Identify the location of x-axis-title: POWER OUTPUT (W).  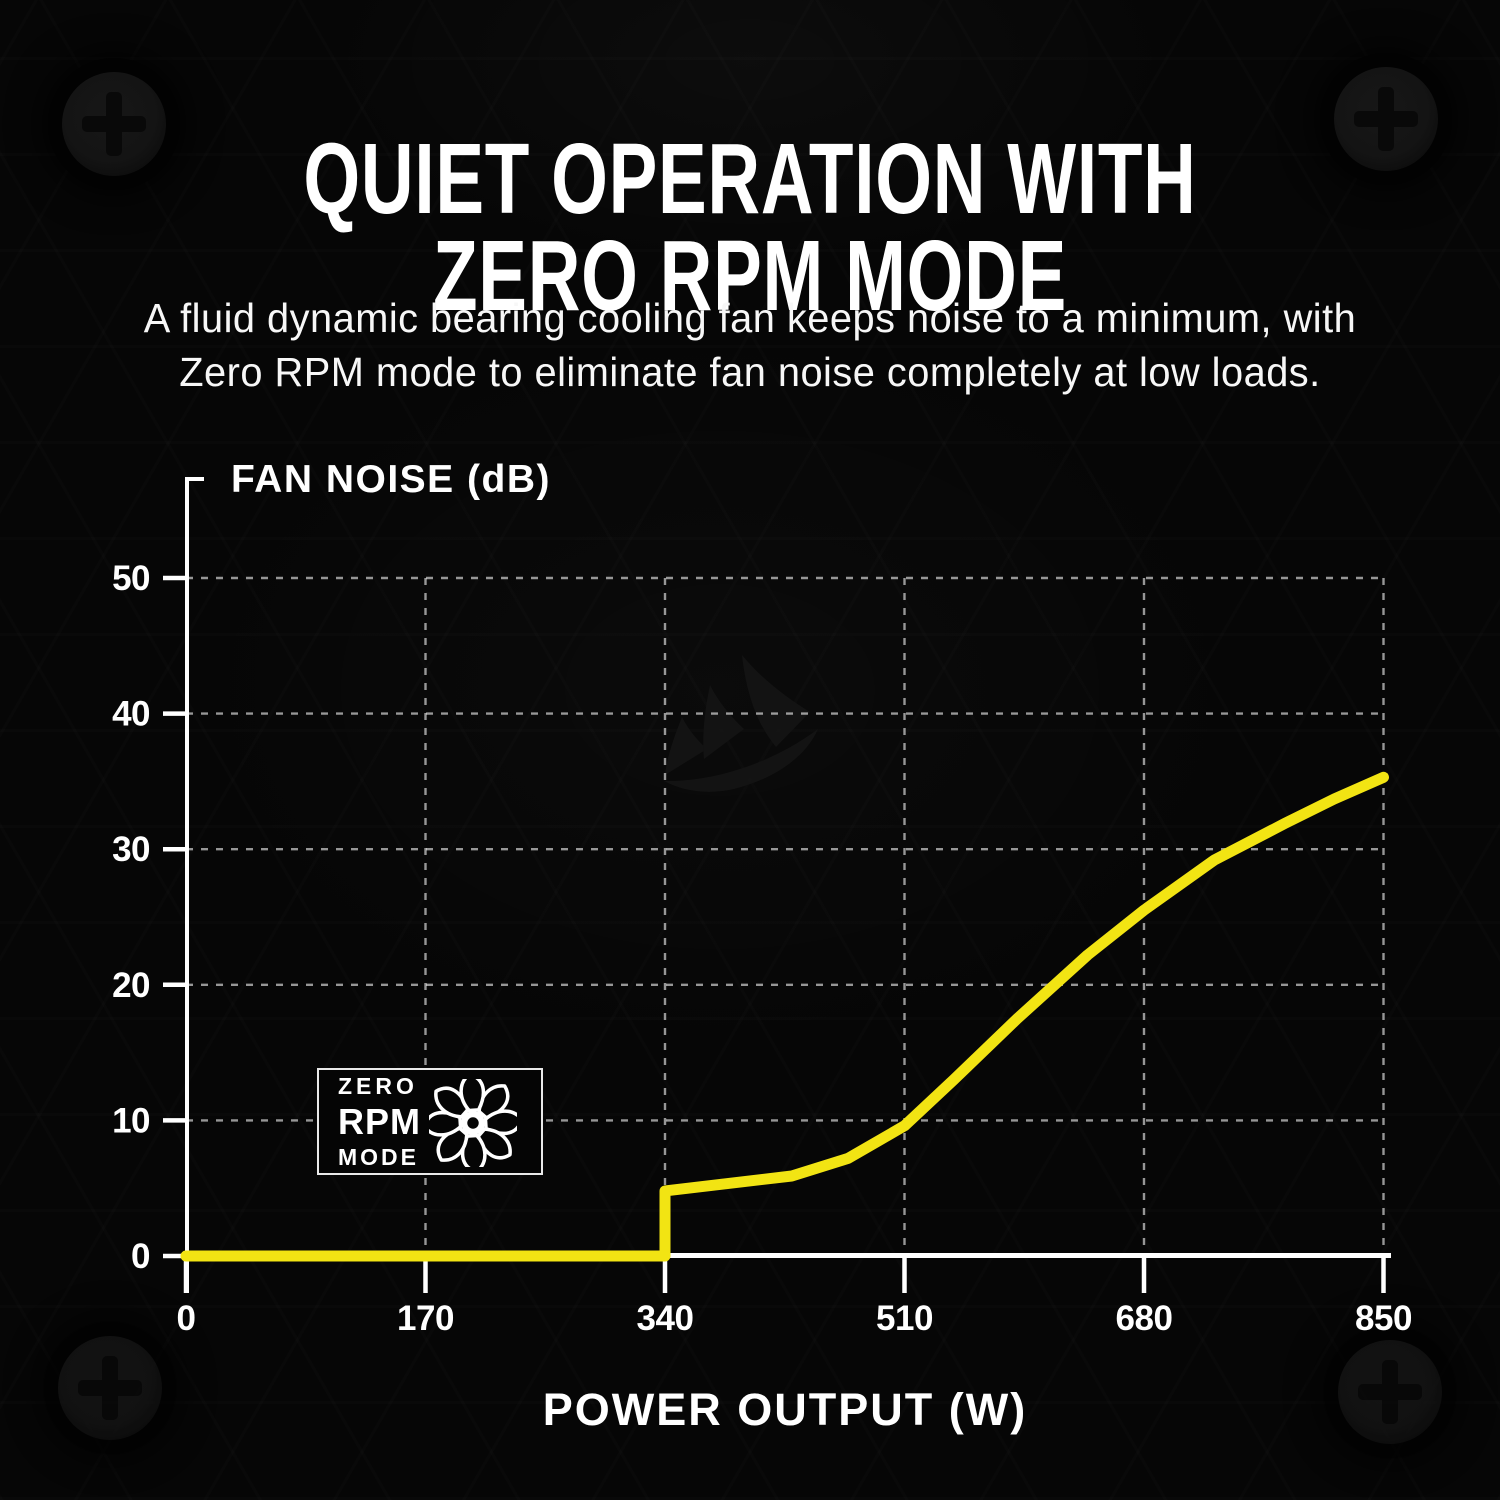
(785, 1409).